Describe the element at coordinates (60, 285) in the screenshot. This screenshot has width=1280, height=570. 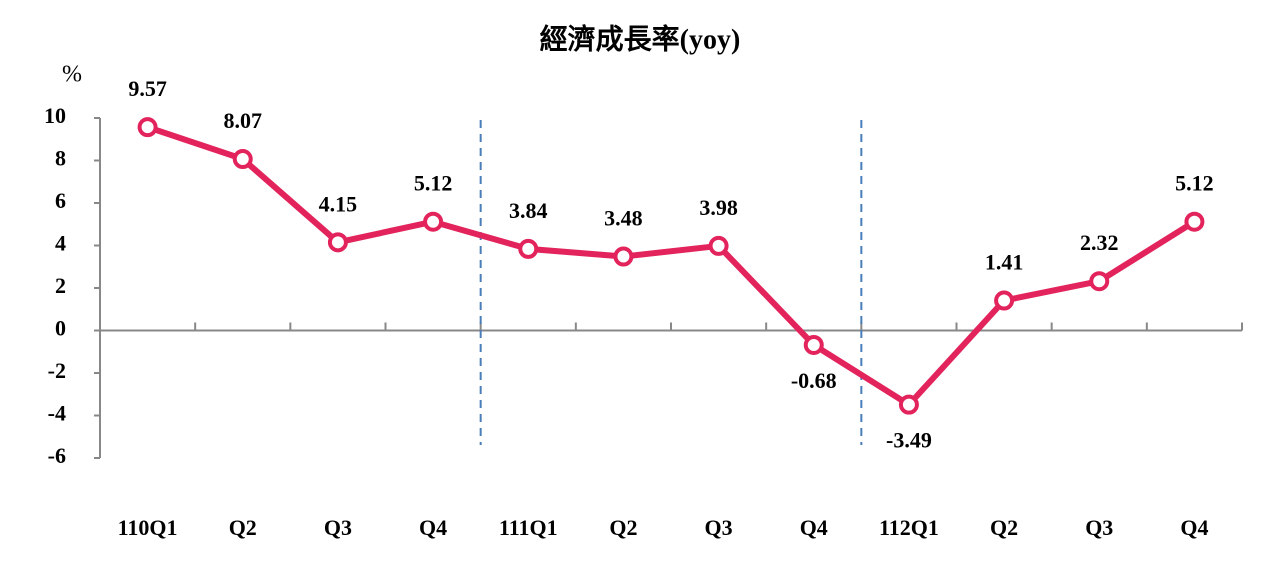
I see `y-tick-label: 2` at that location.